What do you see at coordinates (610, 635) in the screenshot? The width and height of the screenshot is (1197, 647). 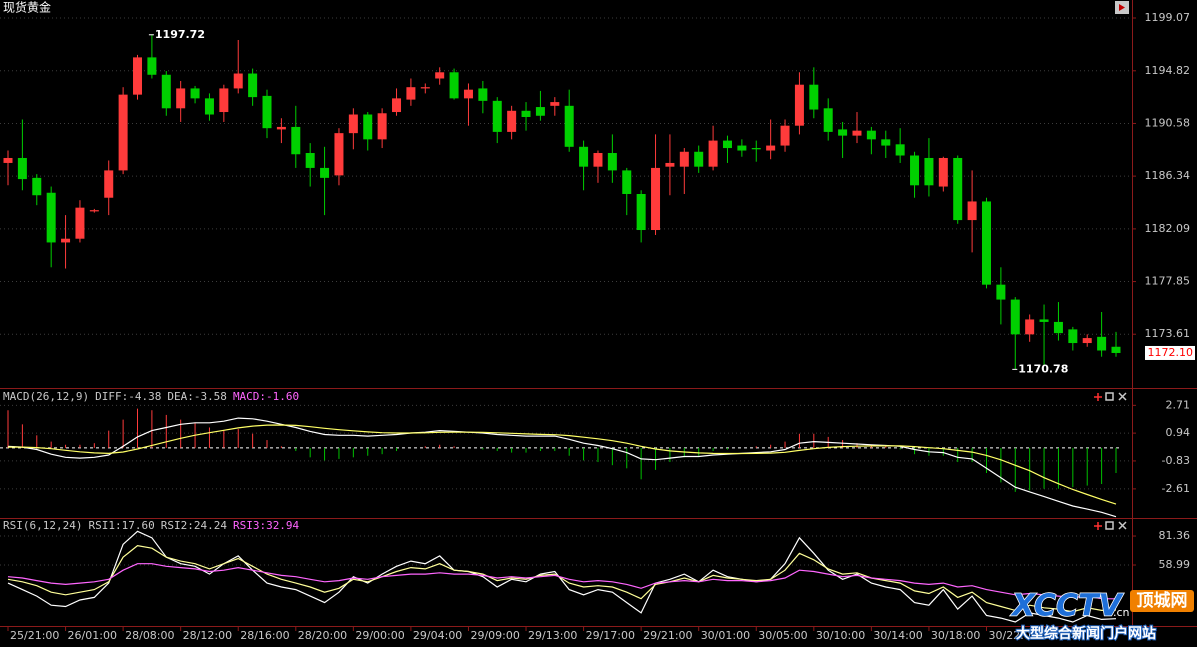 I see `x-tick-label: 29/17:00` at bounding box center [610, 635].